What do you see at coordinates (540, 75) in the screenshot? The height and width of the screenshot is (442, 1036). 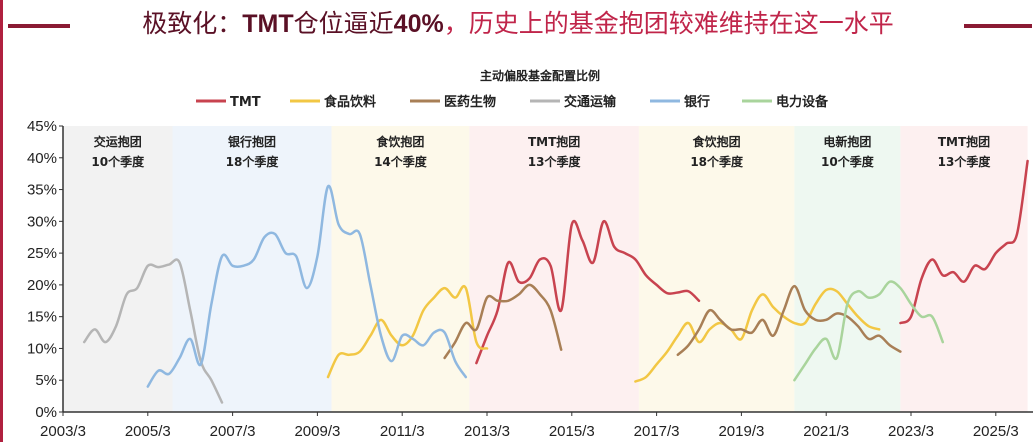 I see `chart-title: 主动偏股基金配置比例` at bounding box center [540, 75].